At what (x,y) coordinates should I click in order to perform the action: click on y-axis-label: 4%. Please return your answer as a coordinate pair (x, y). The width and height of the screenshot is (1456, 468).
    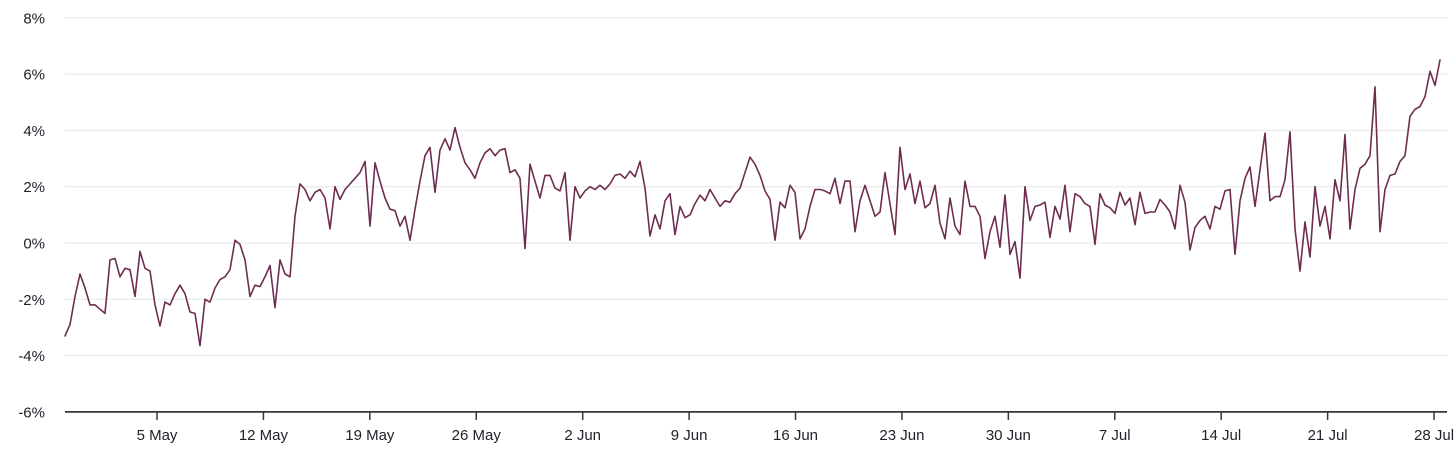
    Looking at the image, I should click on (34, 131).